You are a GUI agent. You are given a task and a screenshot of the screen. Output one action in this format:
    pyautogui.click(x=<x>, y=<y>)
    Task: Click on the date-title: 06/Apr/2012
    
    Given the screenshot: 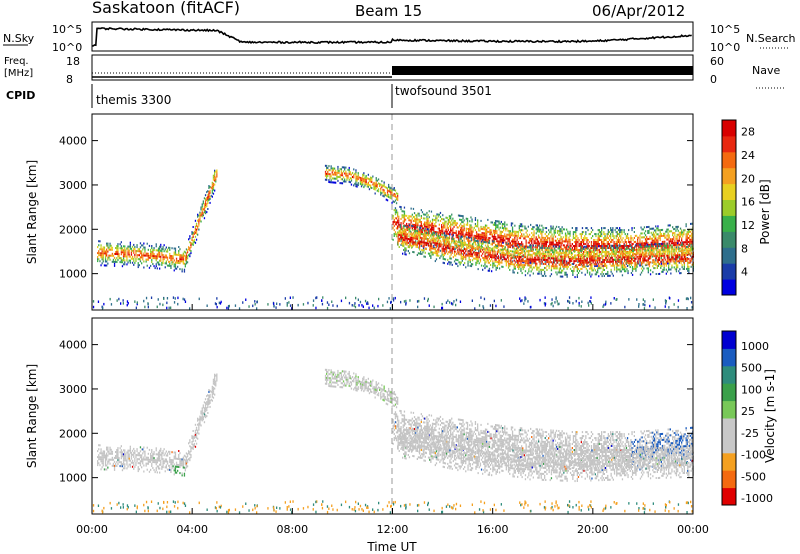 What is the action you would take?
    pyautogui.click(x=638, y=11)
    